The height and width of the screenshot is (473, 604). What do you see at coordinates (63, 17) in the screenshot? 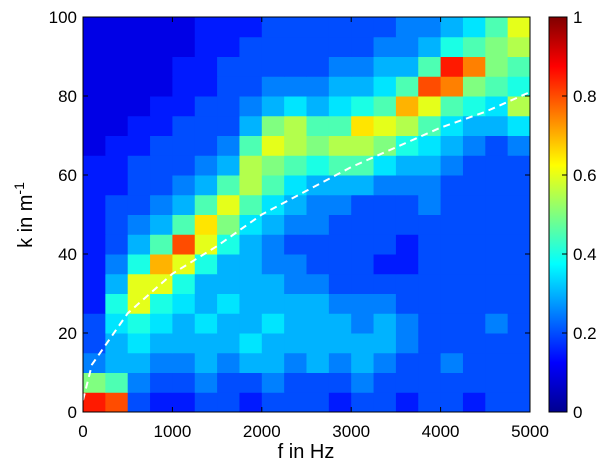
I see `y-tick-label: 100` at bounding box center [63, 17].